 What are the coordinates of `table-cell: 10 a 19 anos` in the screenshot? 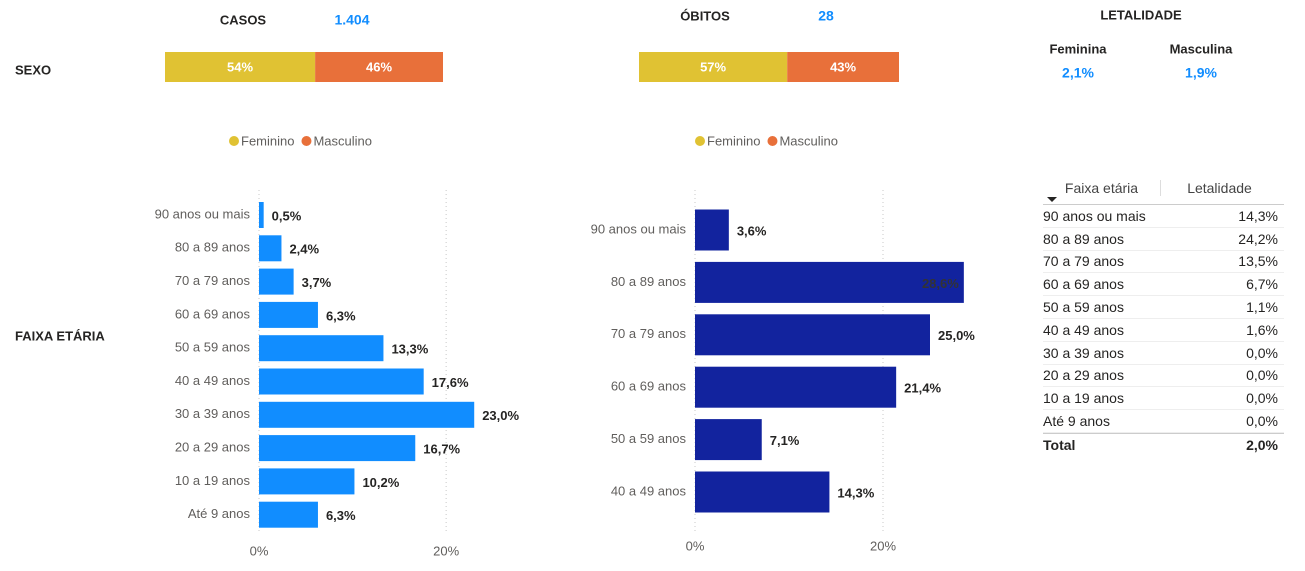 It's located at (1083, 398).